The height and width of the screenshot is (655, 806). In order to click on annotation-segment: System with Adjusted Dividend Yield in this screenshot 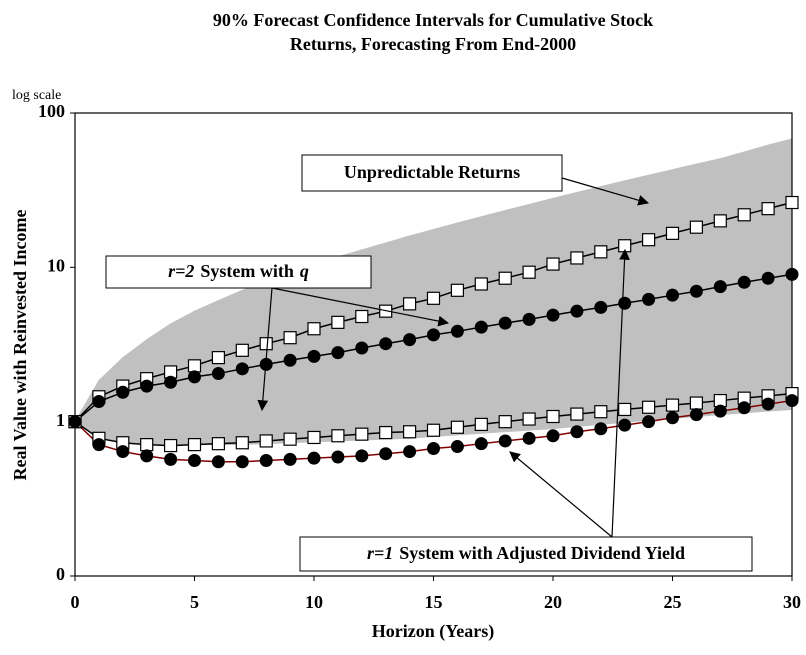, I will do `click(542, 553)`.